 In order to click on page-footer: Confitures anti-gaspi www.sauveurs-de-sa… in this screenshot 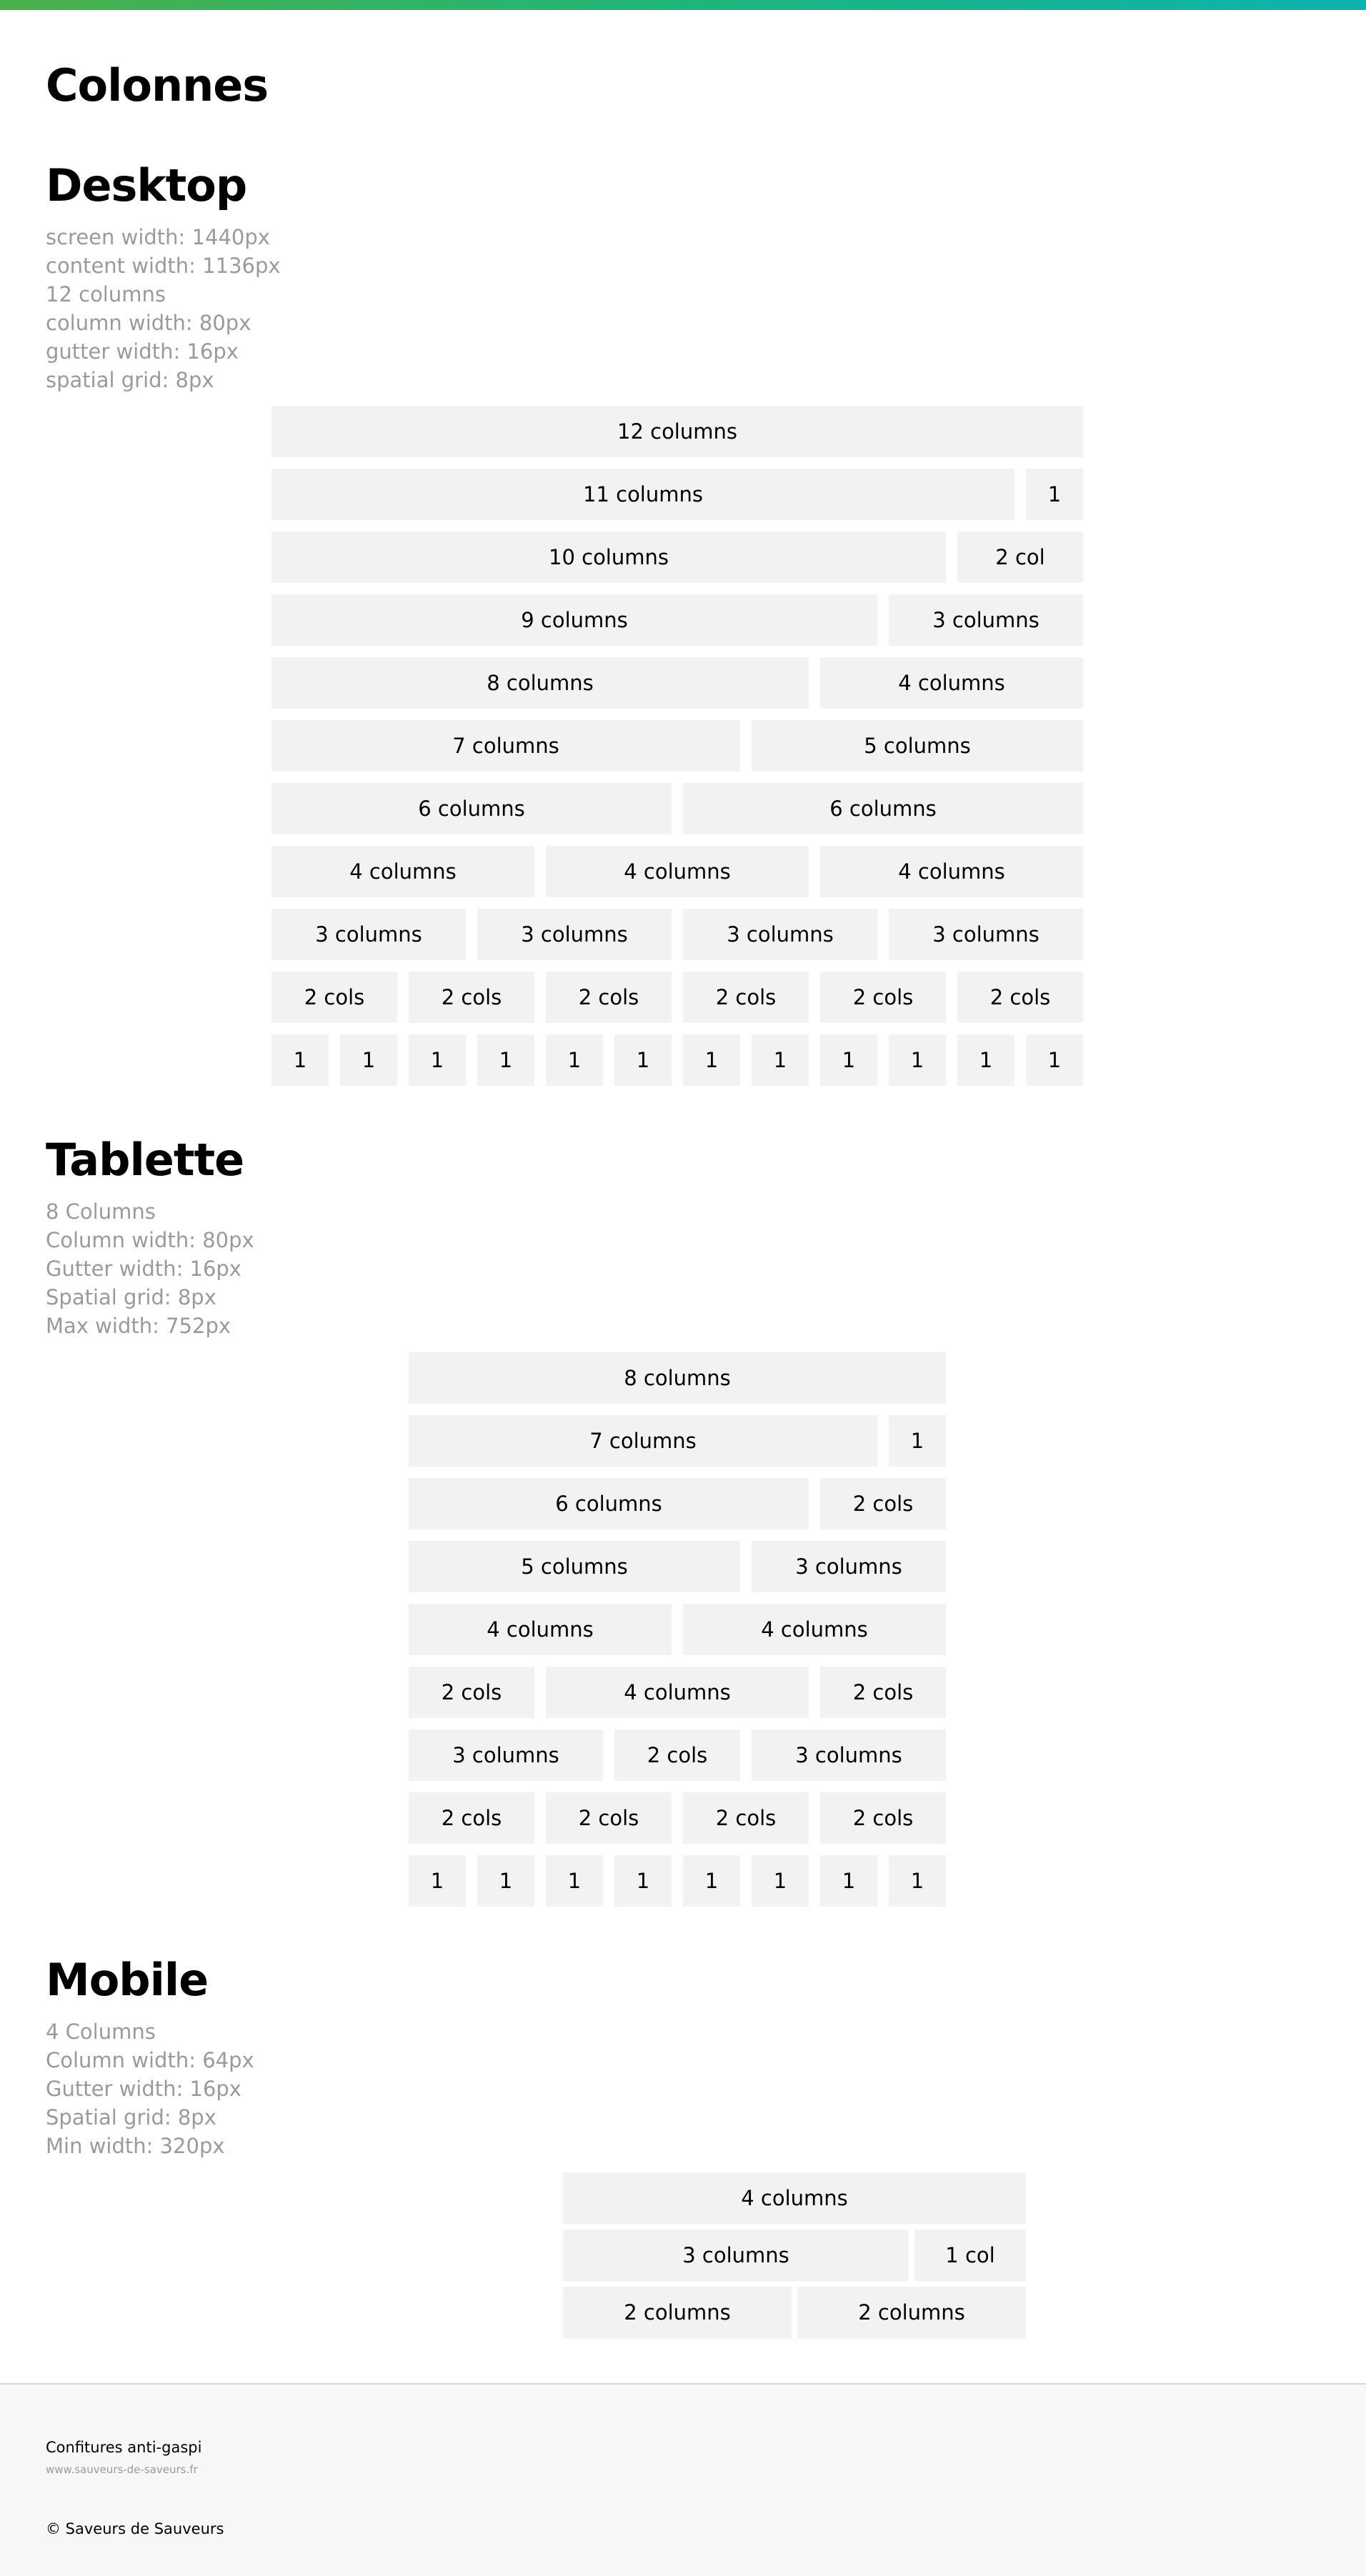, I will do `click(683, 2479)`.